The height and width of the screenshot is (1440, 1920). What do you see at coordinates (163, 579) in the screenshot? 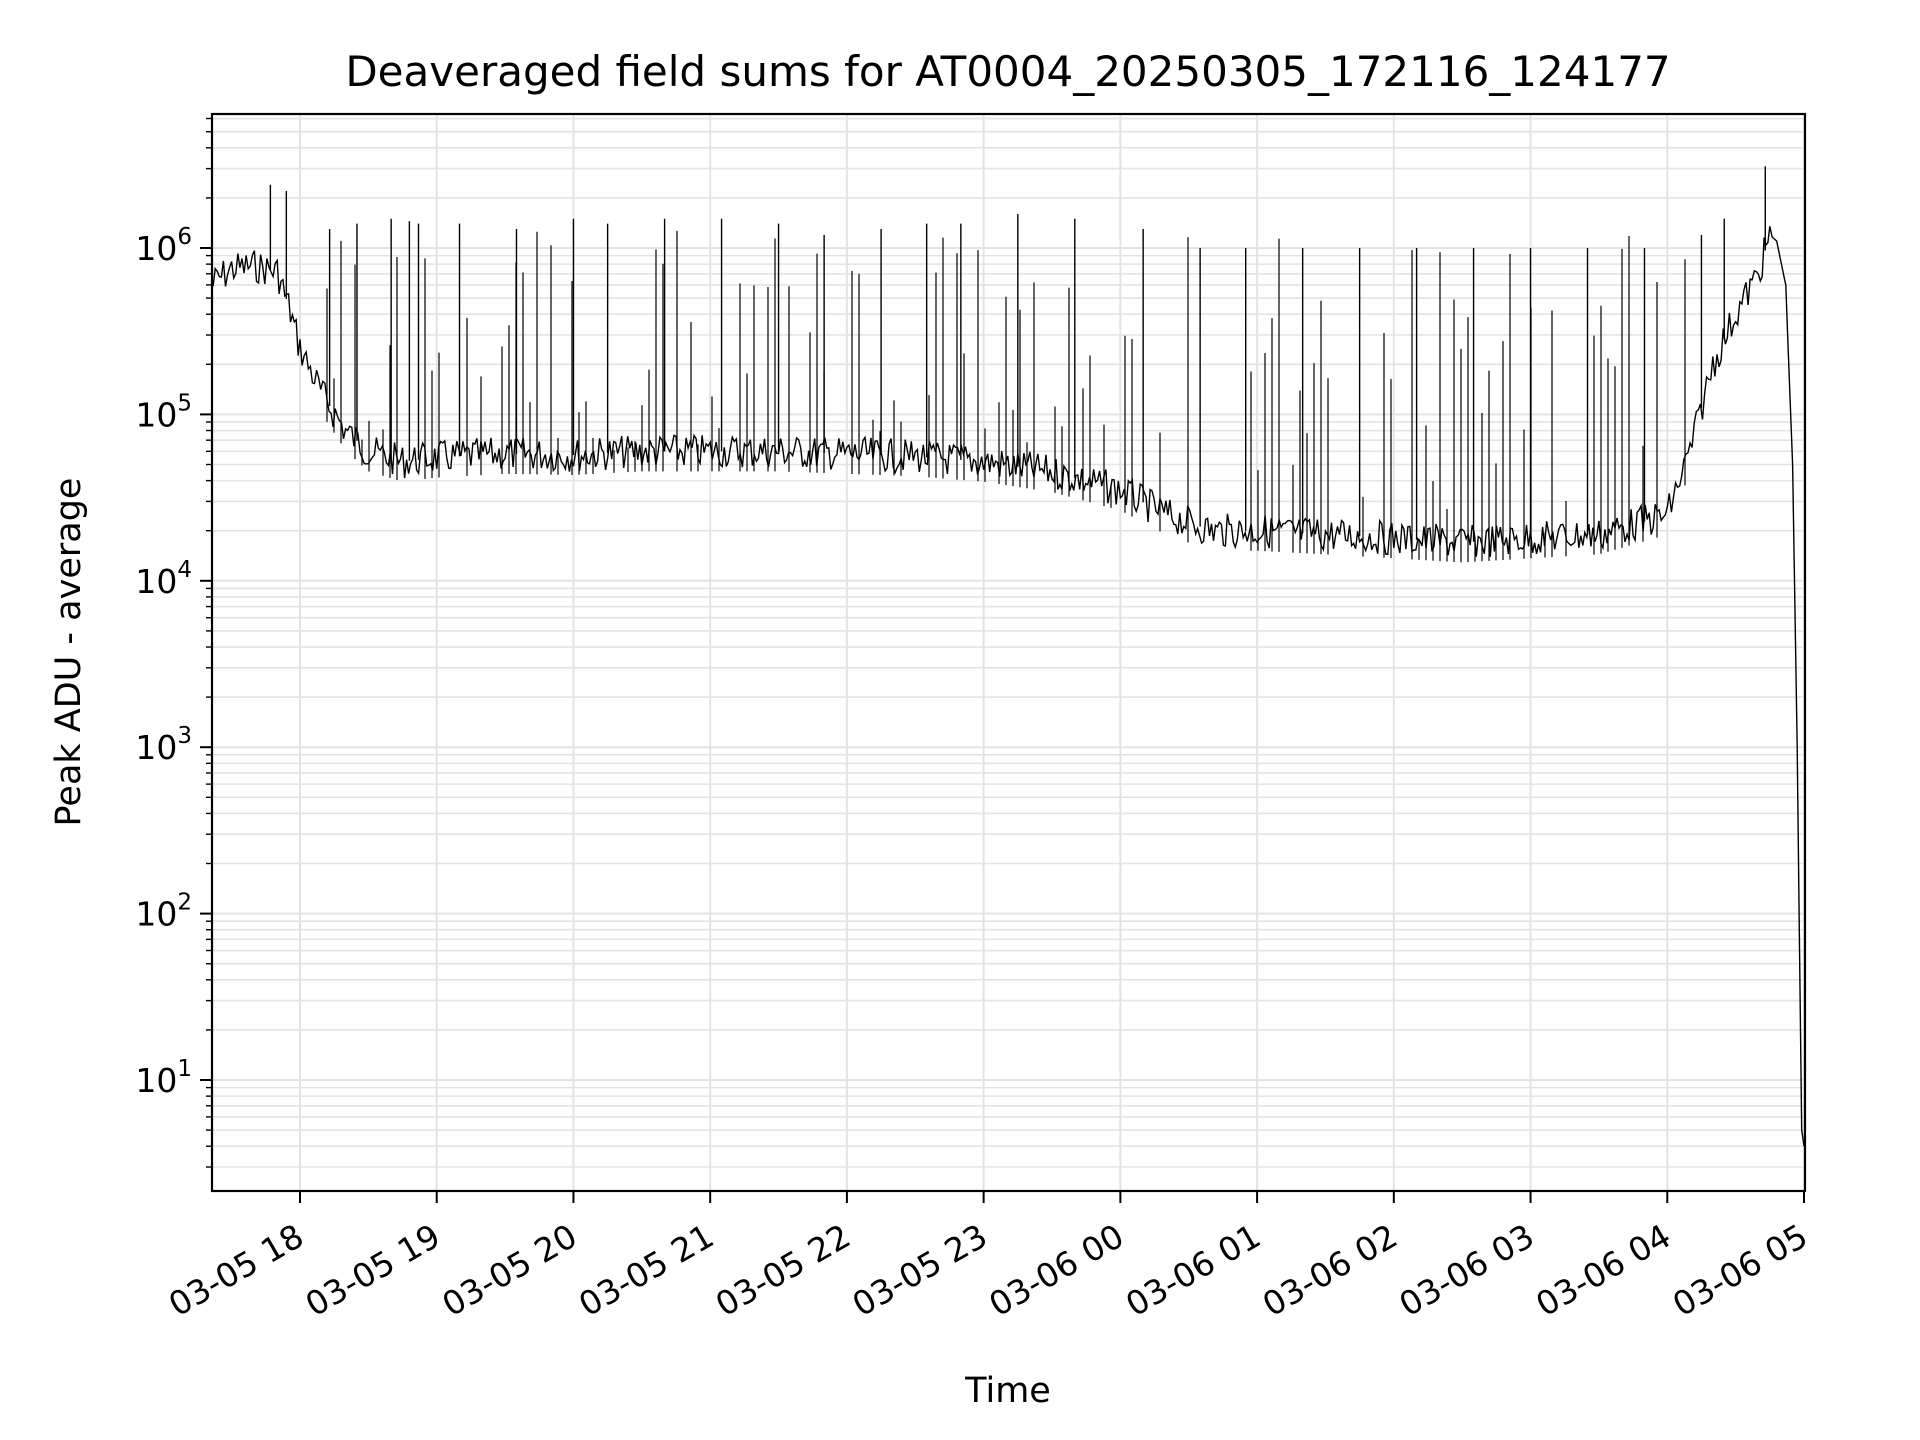
I see `y-tick-label: 10⁴` at bounding box center [163, 579].